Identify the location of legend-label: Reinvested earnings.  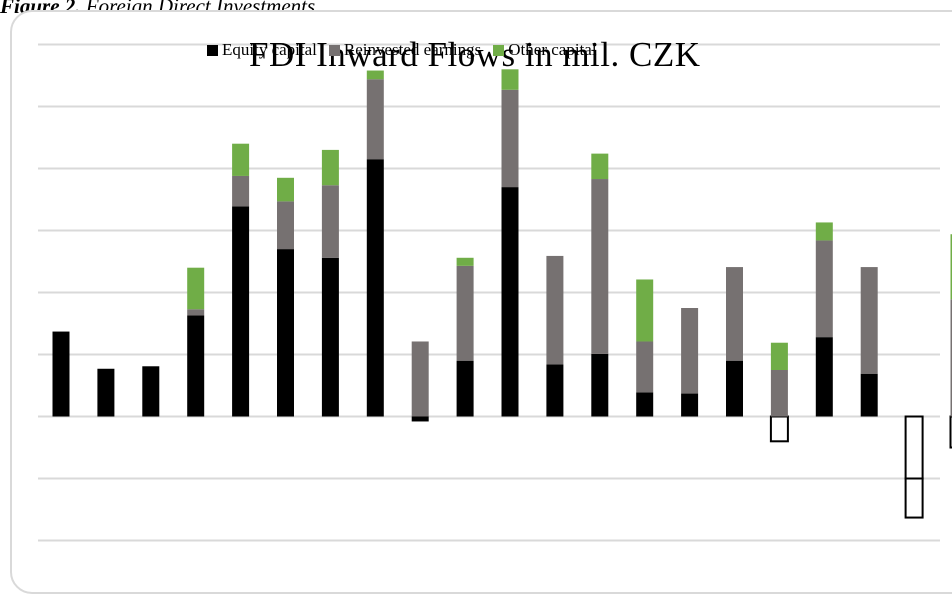
(412, 50).